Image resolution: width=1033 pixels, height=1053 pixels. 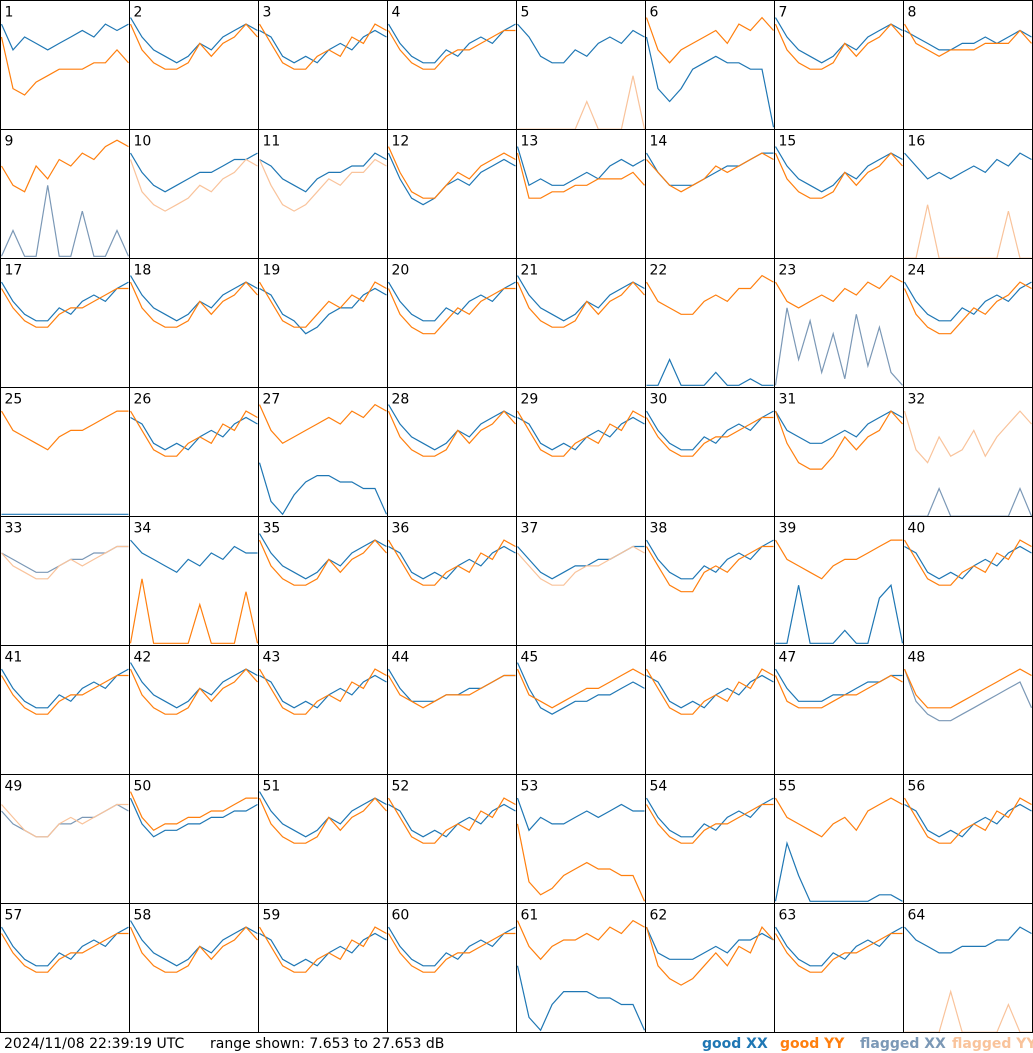 What do you see at coordinates (659, 271) in the screenshot?
I see `panel-title: 22` at bounding box center [659, 271].